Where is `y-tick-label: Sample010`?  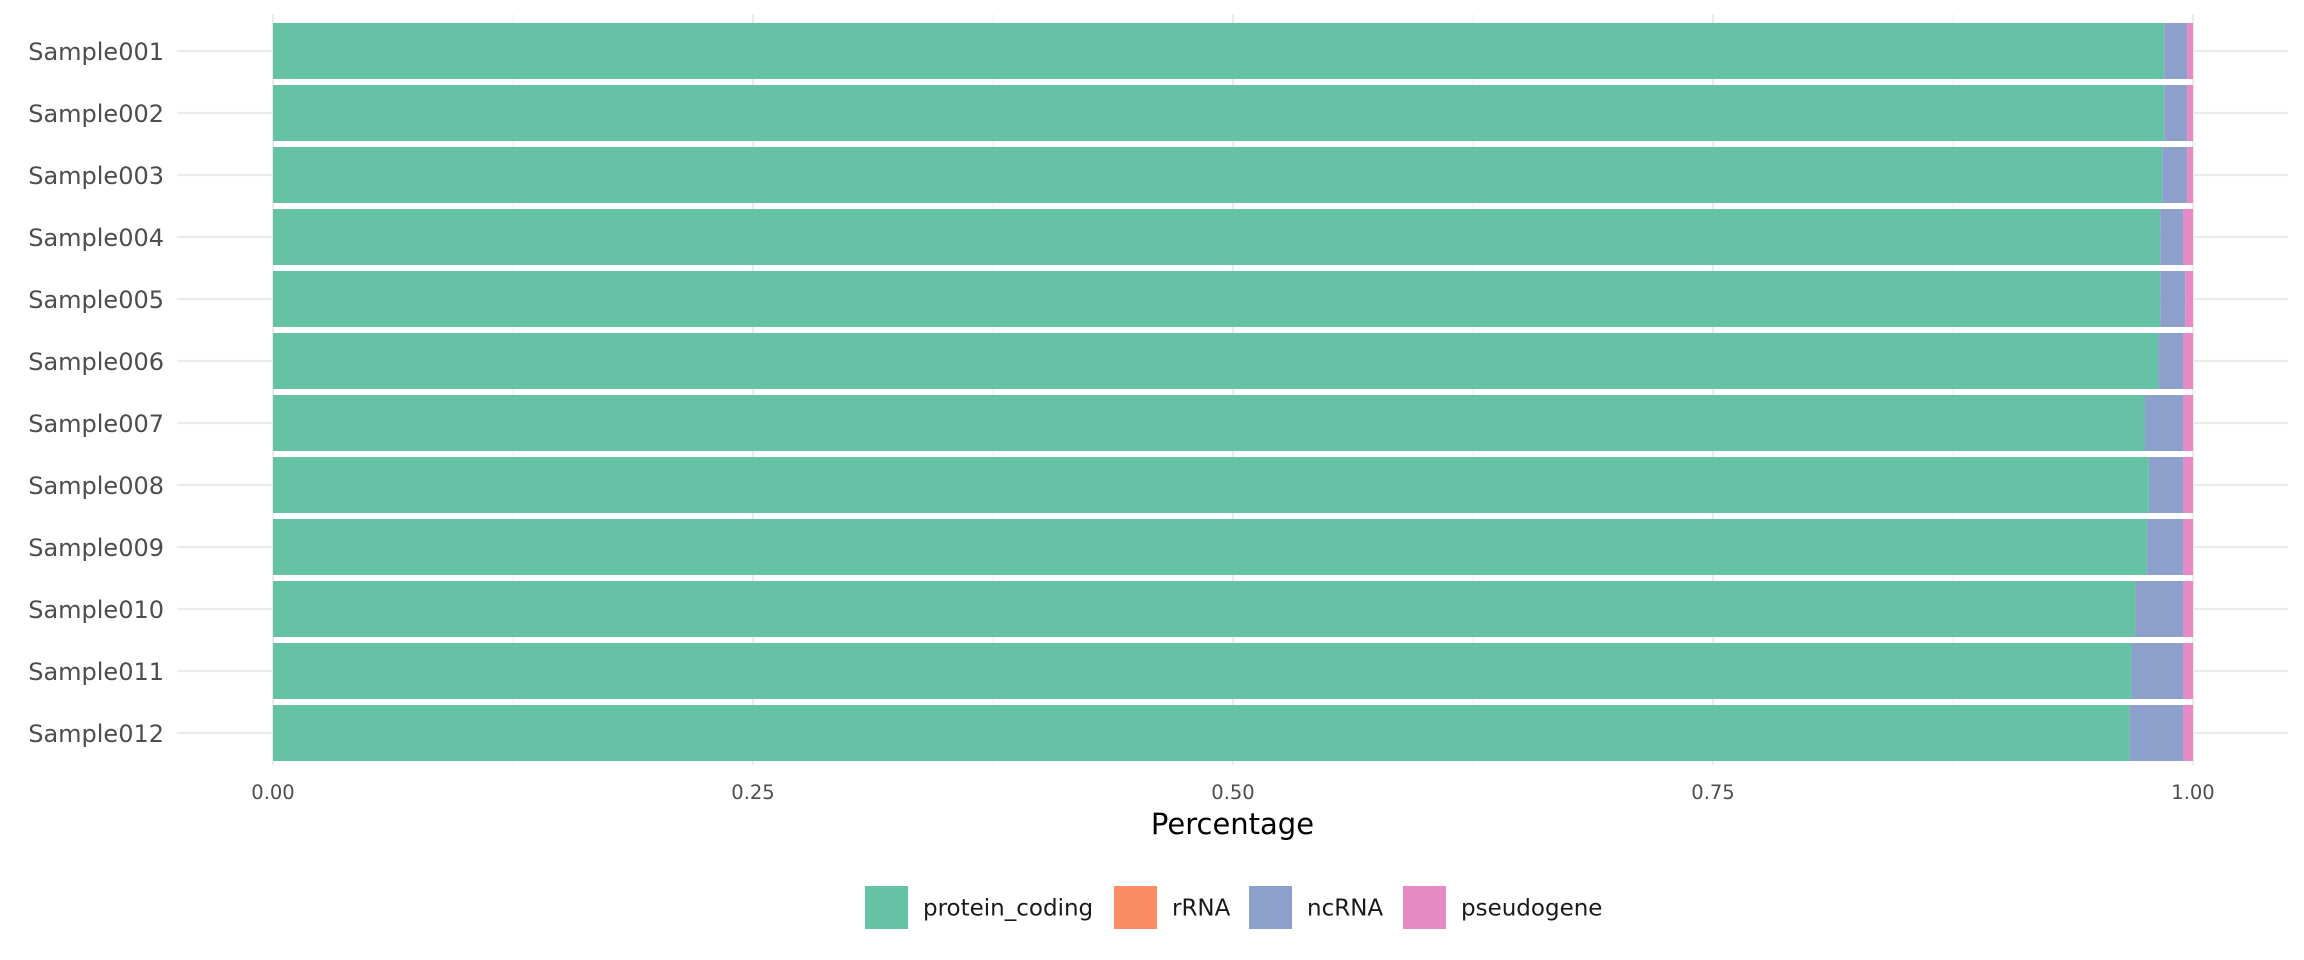
y-tick-label: Sample010 is located at coordinates (96, 610).